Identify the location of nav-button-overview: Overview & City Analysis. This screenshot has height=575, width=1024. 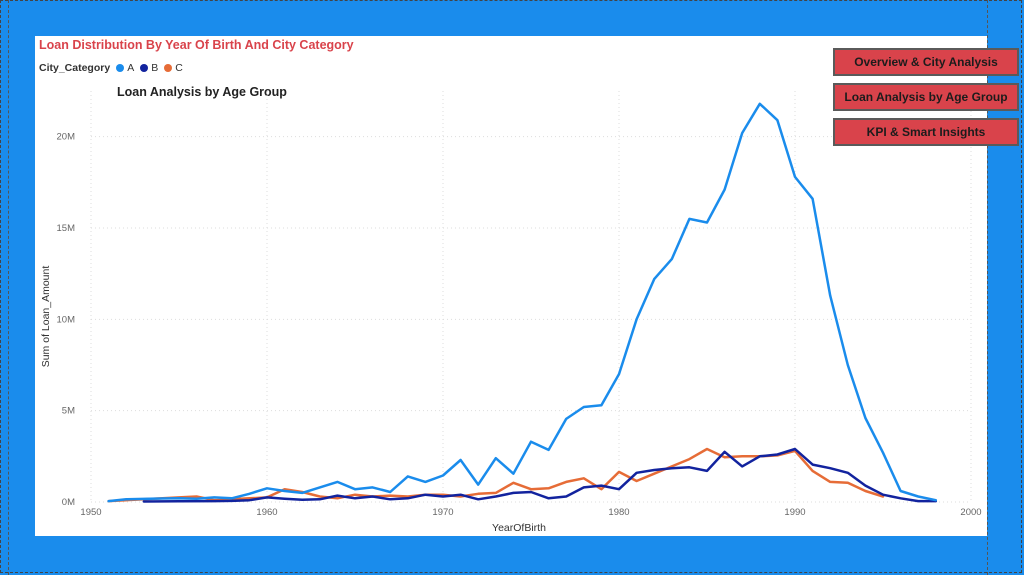
(926, 62).